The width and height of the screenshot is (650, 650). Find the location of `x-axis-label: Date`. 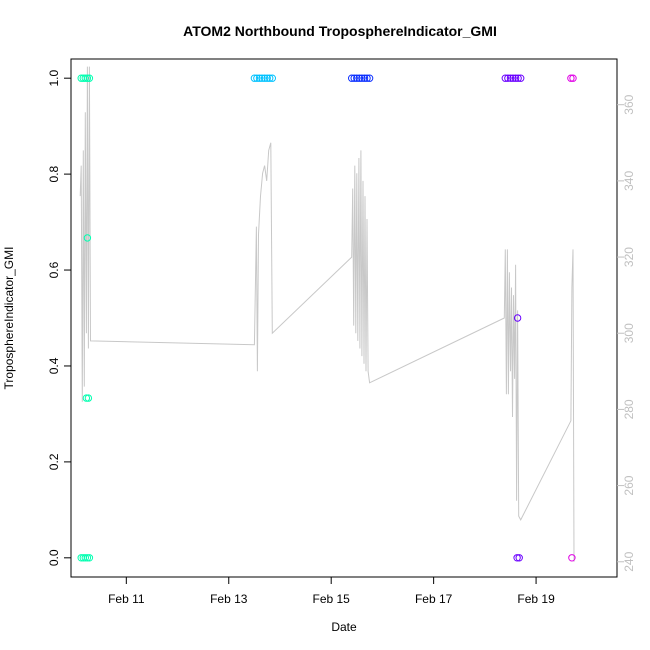

x-axis-label: Date is located at coordinates (344, 627).